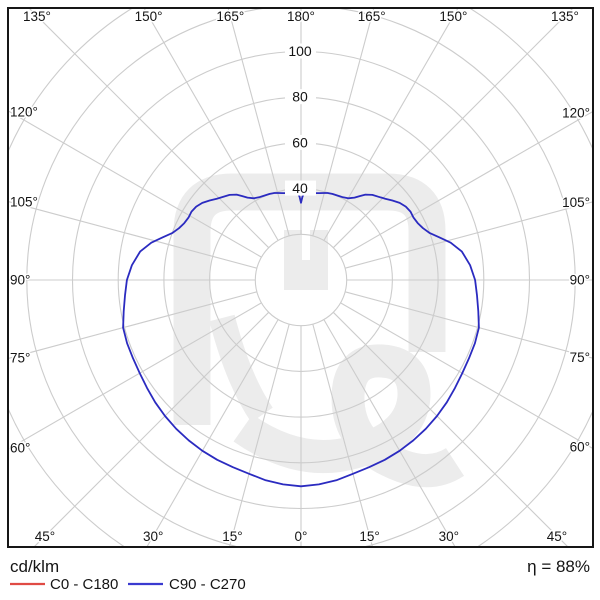  Describe the element at coordinates (557, 536) in the screenshot. I see `angle-label-45-right: 45°` at that location.